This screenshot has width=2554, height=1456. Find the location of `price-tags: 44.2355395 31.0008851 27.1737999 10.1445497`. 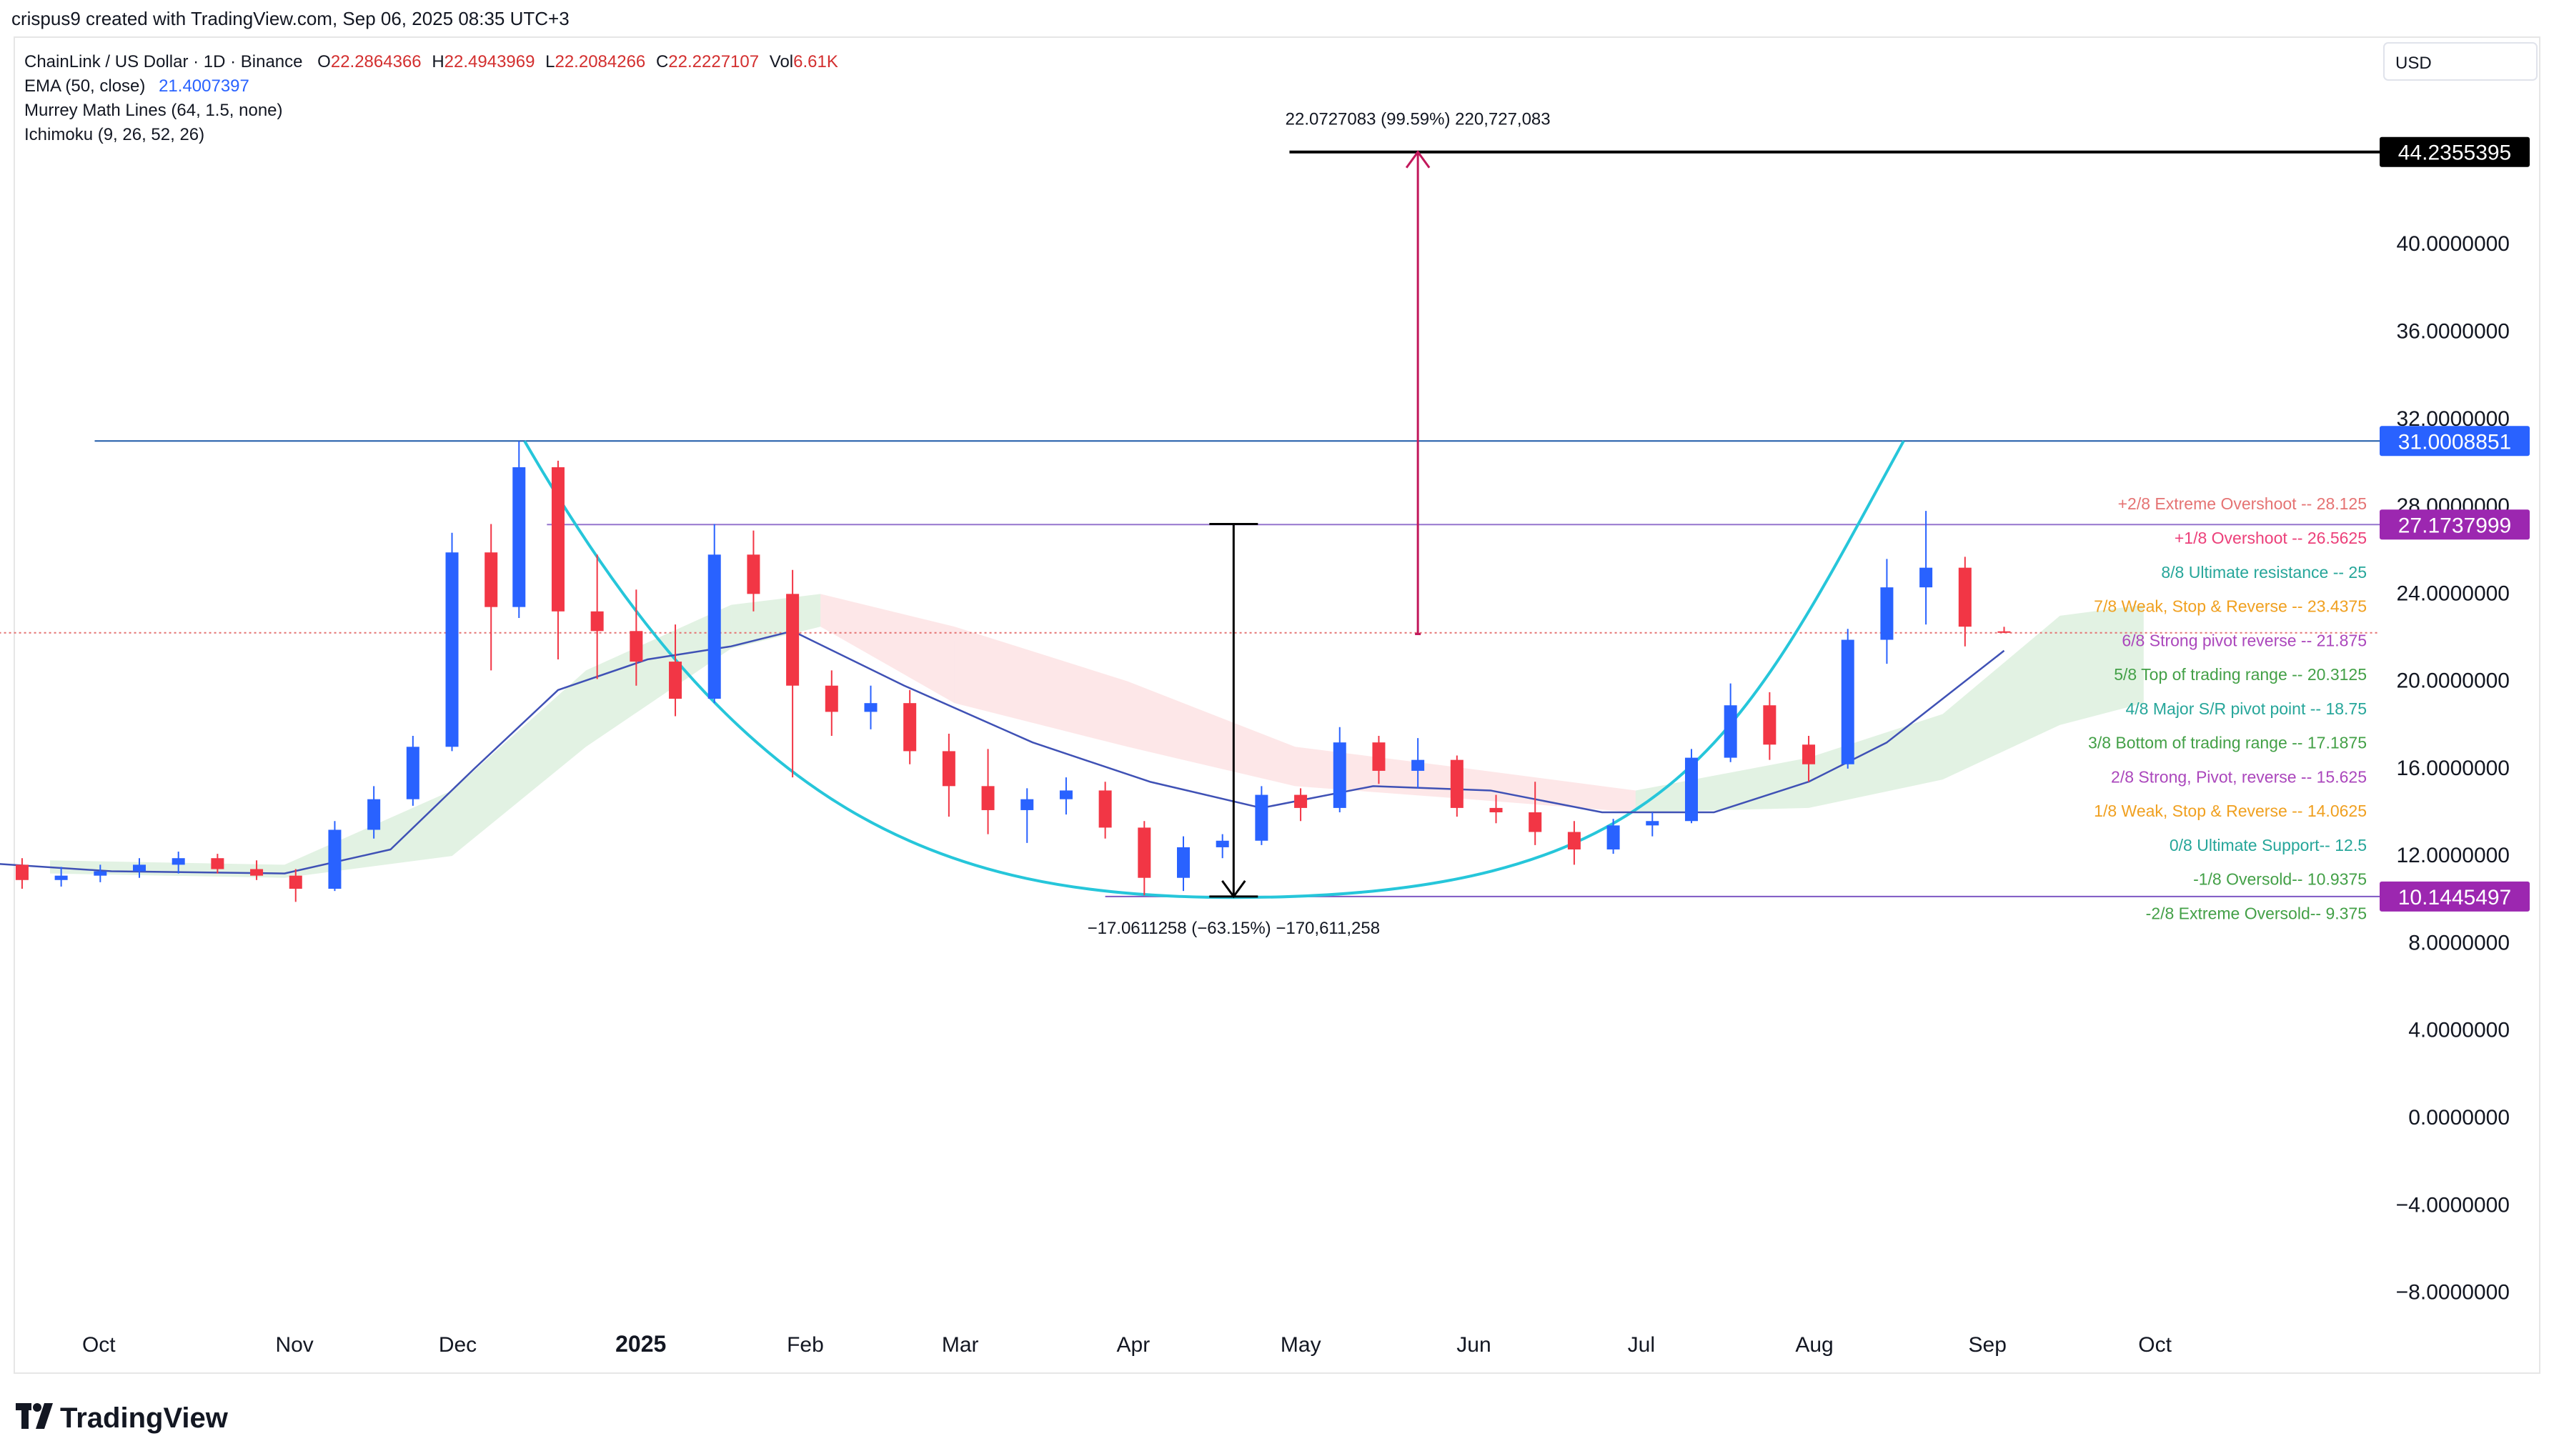

price-tags: 44.2355395 31.0008851 27.1737999 10.1445497 is located at coordinates (2455, 524).